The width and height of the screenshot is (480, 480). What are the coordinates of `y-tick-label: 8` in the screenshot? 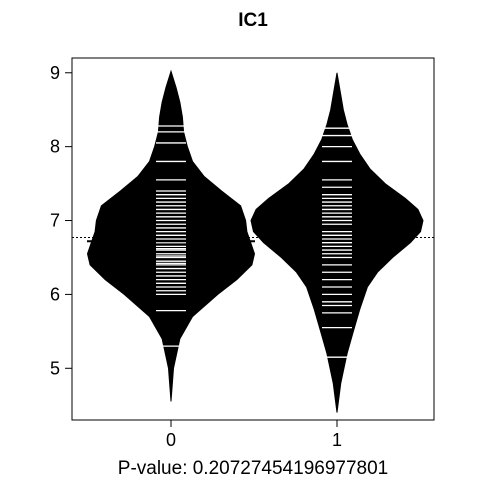 It's located at (55, 147).